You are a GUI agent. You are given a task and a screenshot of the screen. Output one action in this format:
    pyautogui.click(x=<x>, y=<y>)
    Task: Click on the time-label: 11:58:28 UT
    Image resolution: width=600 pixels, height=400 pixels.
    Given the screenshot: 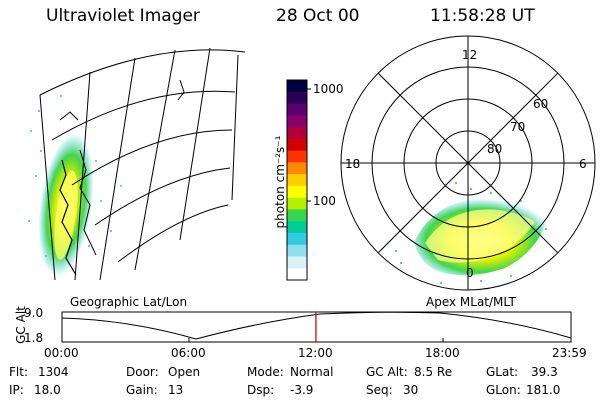 What is the action you would take?
    pyautogui.click(x=482, y=16)
    